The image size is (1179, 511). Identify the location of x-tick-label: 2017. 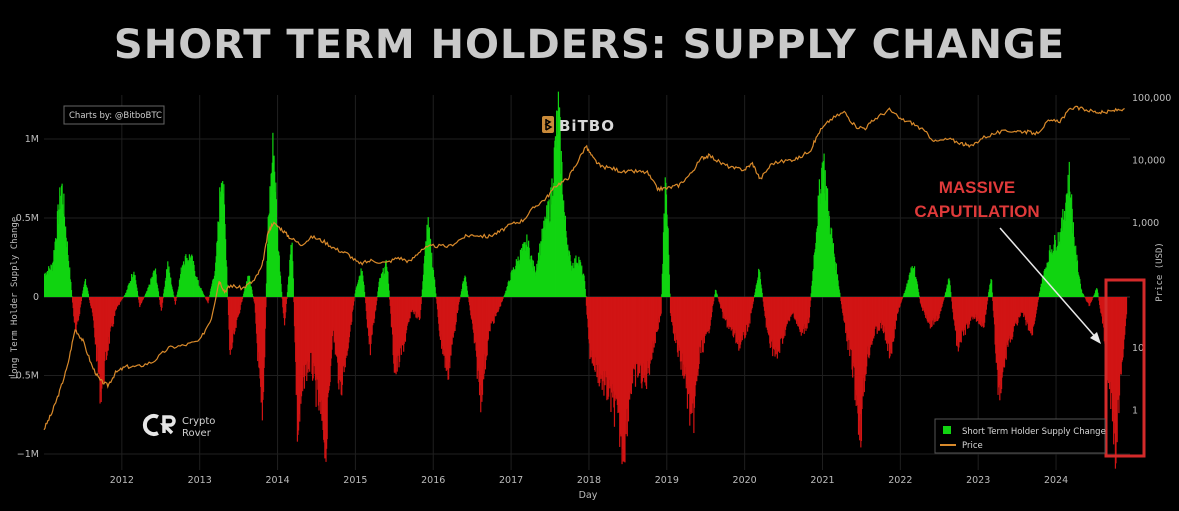
(511, 480).